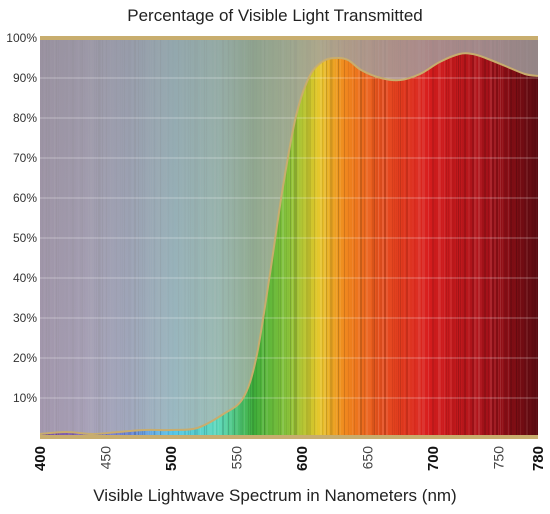 The height and width of the screenshot is (514, 550). What do you see at coordinates (25, 198) in the screenshot?
I see `y-tick-label: 60%` at bounding box center [25, 198].